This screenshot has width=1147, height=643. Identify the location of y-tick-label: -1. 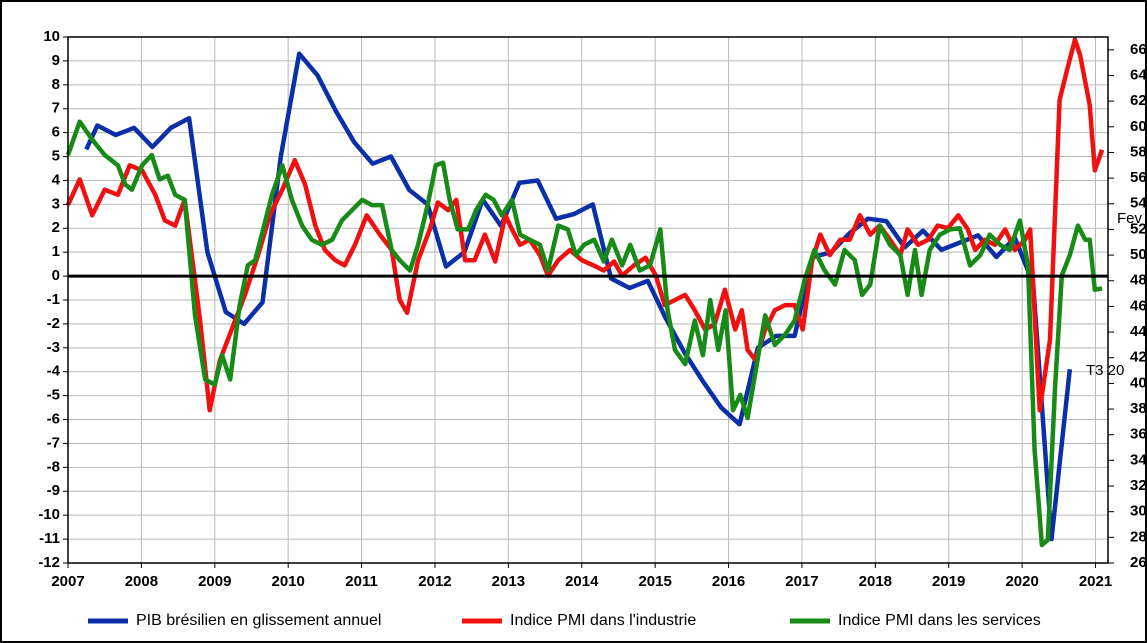
(53, 299).